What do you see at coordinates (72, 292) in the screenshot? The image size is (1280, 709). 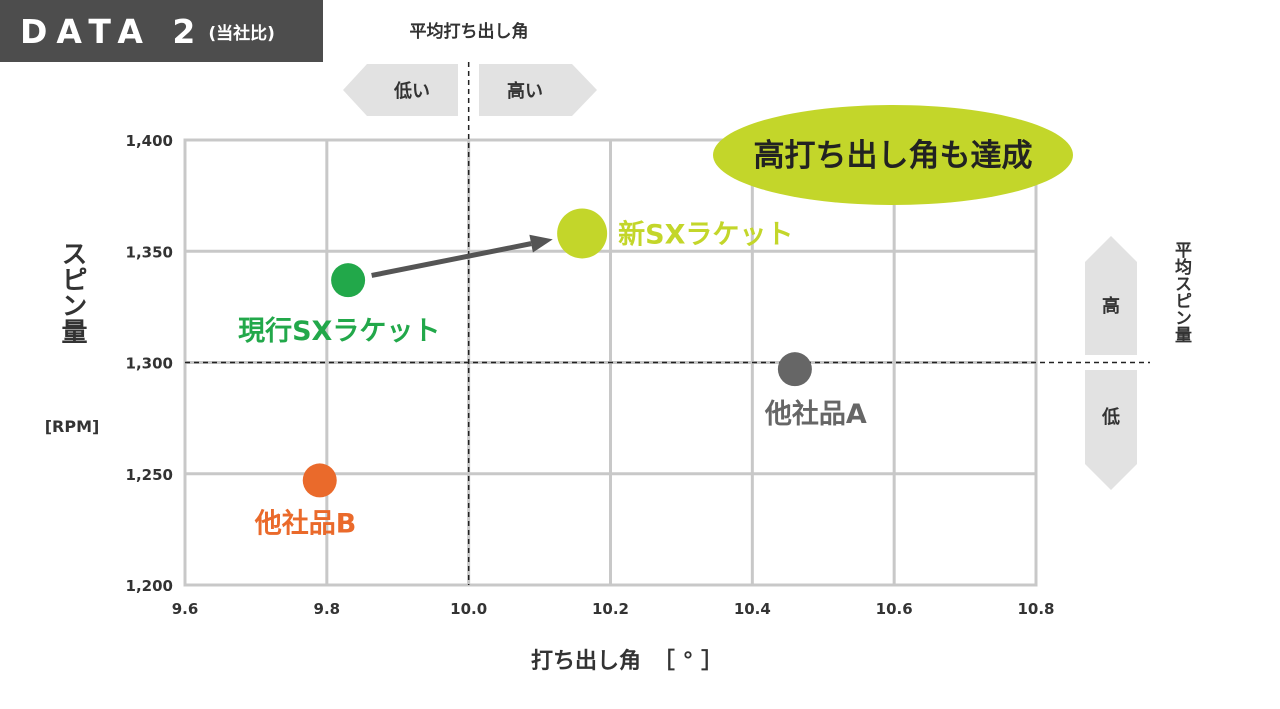 I see `y-axis-label: スピン量` at bounding box center [72, 292].